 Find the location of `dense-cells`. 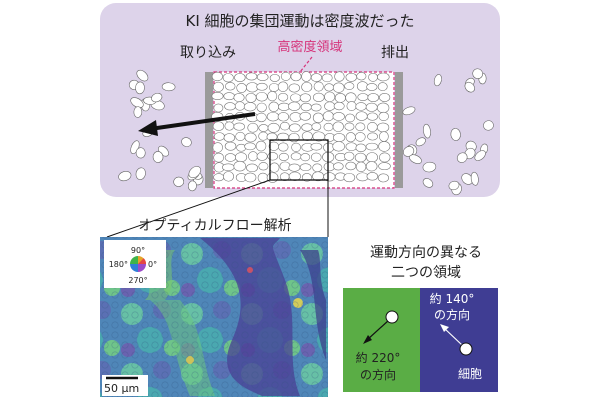

dense-cells is located at coordinates (301, 127).